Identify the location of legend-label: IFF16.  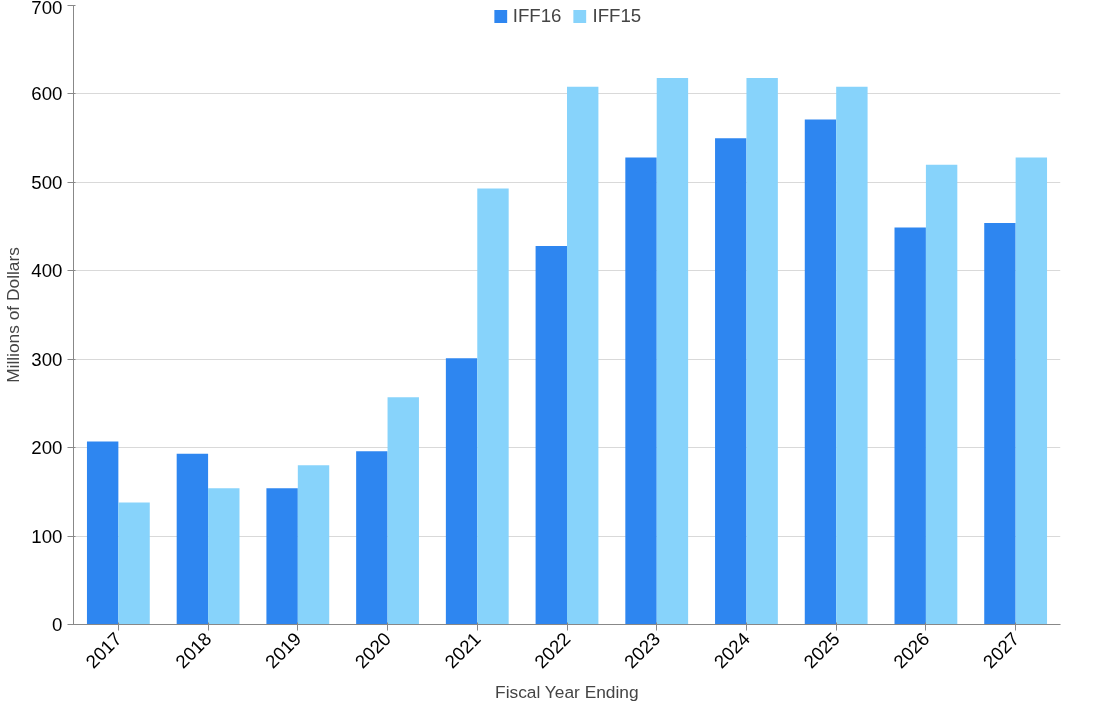
(537, 16).